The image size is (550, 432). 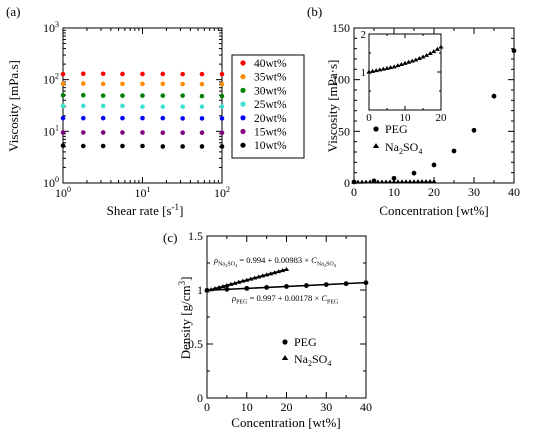 What do you see at coordinates (51, 79) in the screenshot?
I see `panel-a-y-tick-label: 10²` at bounding box center [51, 79].